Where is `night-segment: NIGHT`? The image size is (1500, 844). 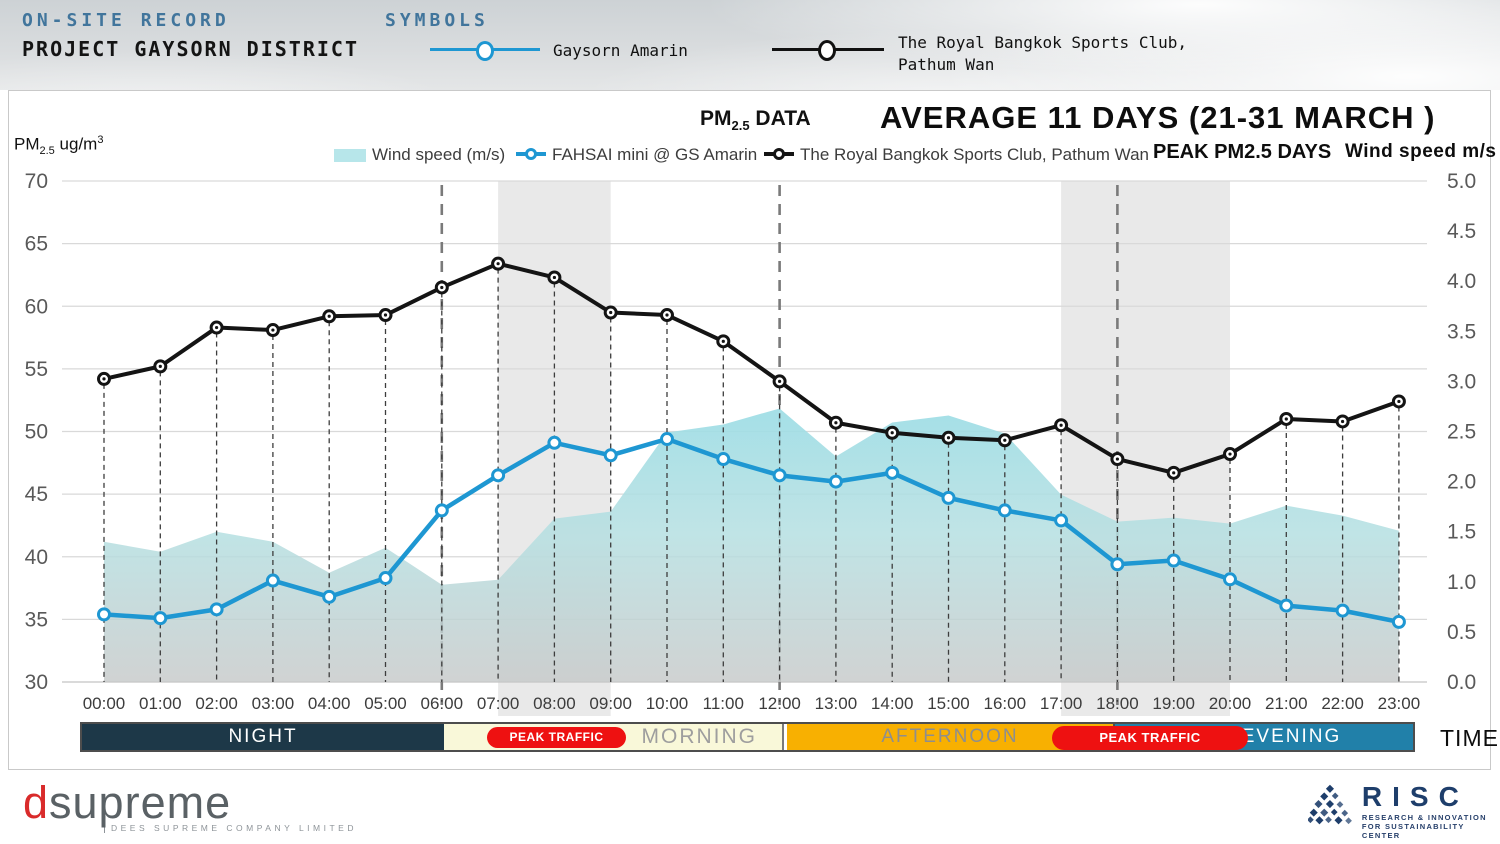
night-segment: NIGHT is located at coordinates (263, 737).